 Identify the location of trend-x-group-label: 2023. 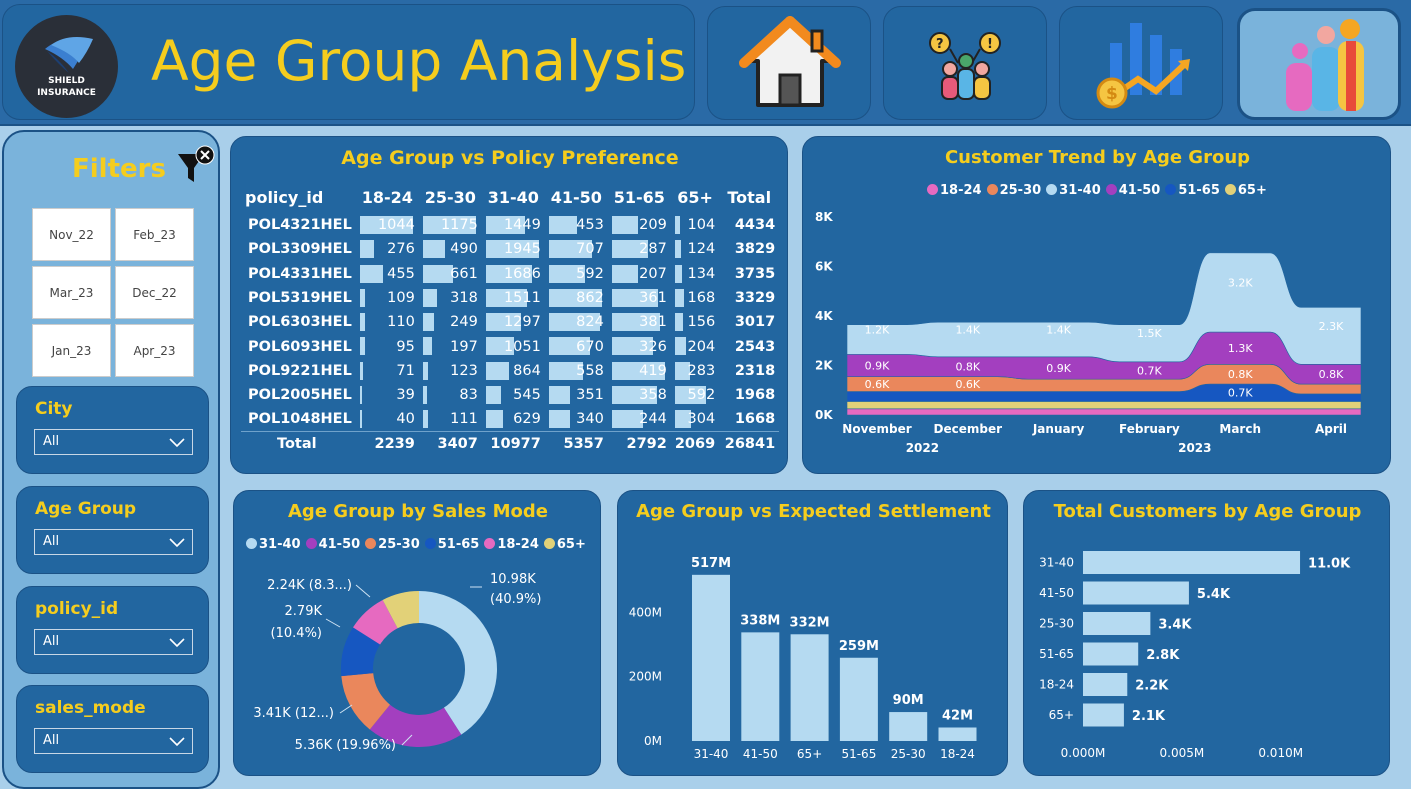
(1194, 448).